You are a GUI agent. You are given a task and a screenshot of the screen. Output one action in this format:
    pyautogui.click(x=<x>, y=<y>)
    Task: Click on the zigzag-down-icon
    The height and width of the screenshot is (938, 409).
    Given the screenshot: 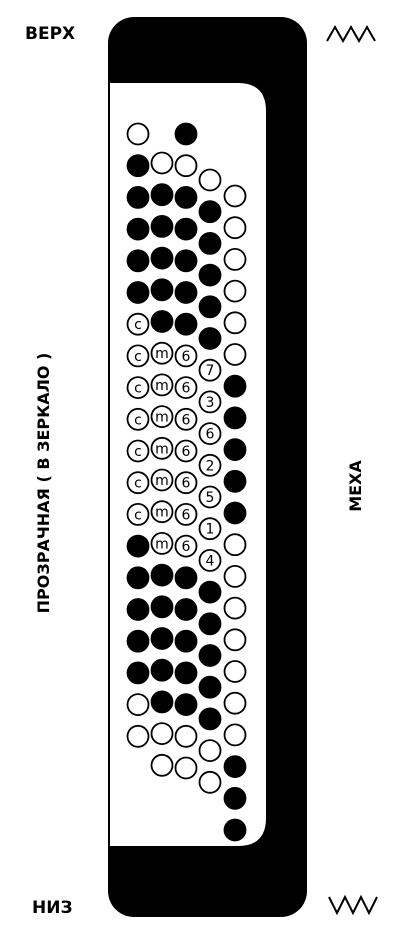 What is the action you would take?
    pyautogui.click(x=353, y=905)
    